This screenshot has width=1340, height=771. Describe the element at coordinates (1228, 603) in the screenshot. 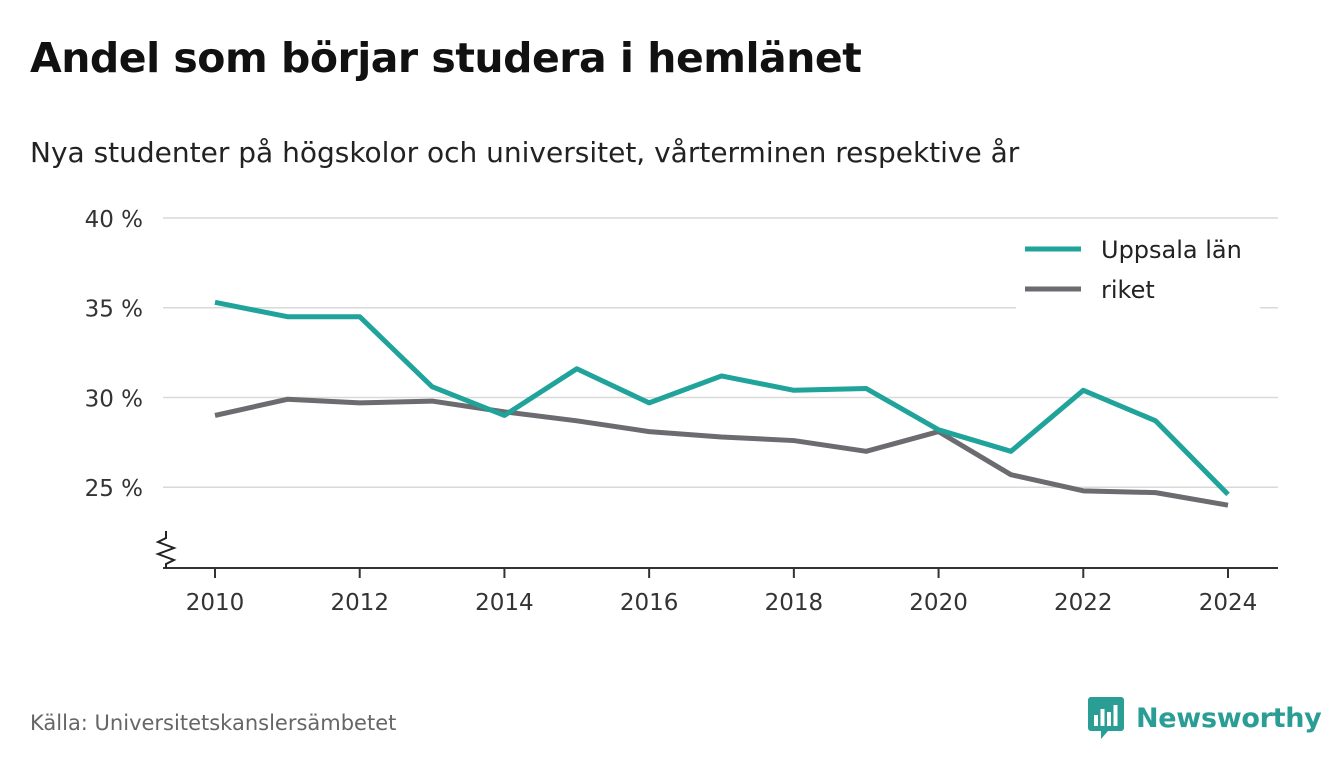

I see `x-tick-label: 2024` at that location.